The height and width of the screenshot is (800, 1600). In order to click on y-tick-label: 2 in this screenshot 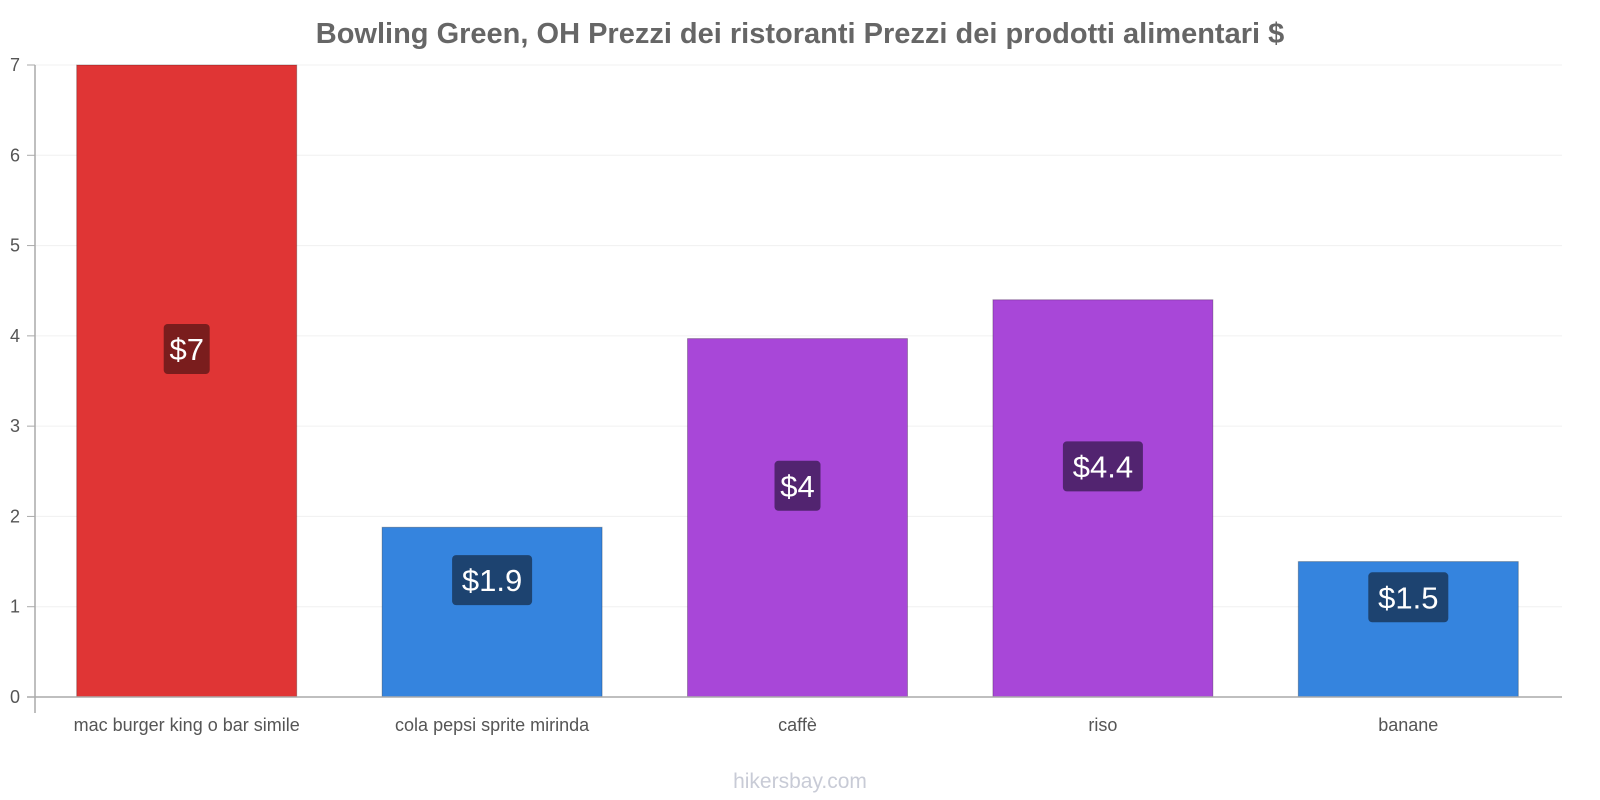, I will do `click(15, 516)`.